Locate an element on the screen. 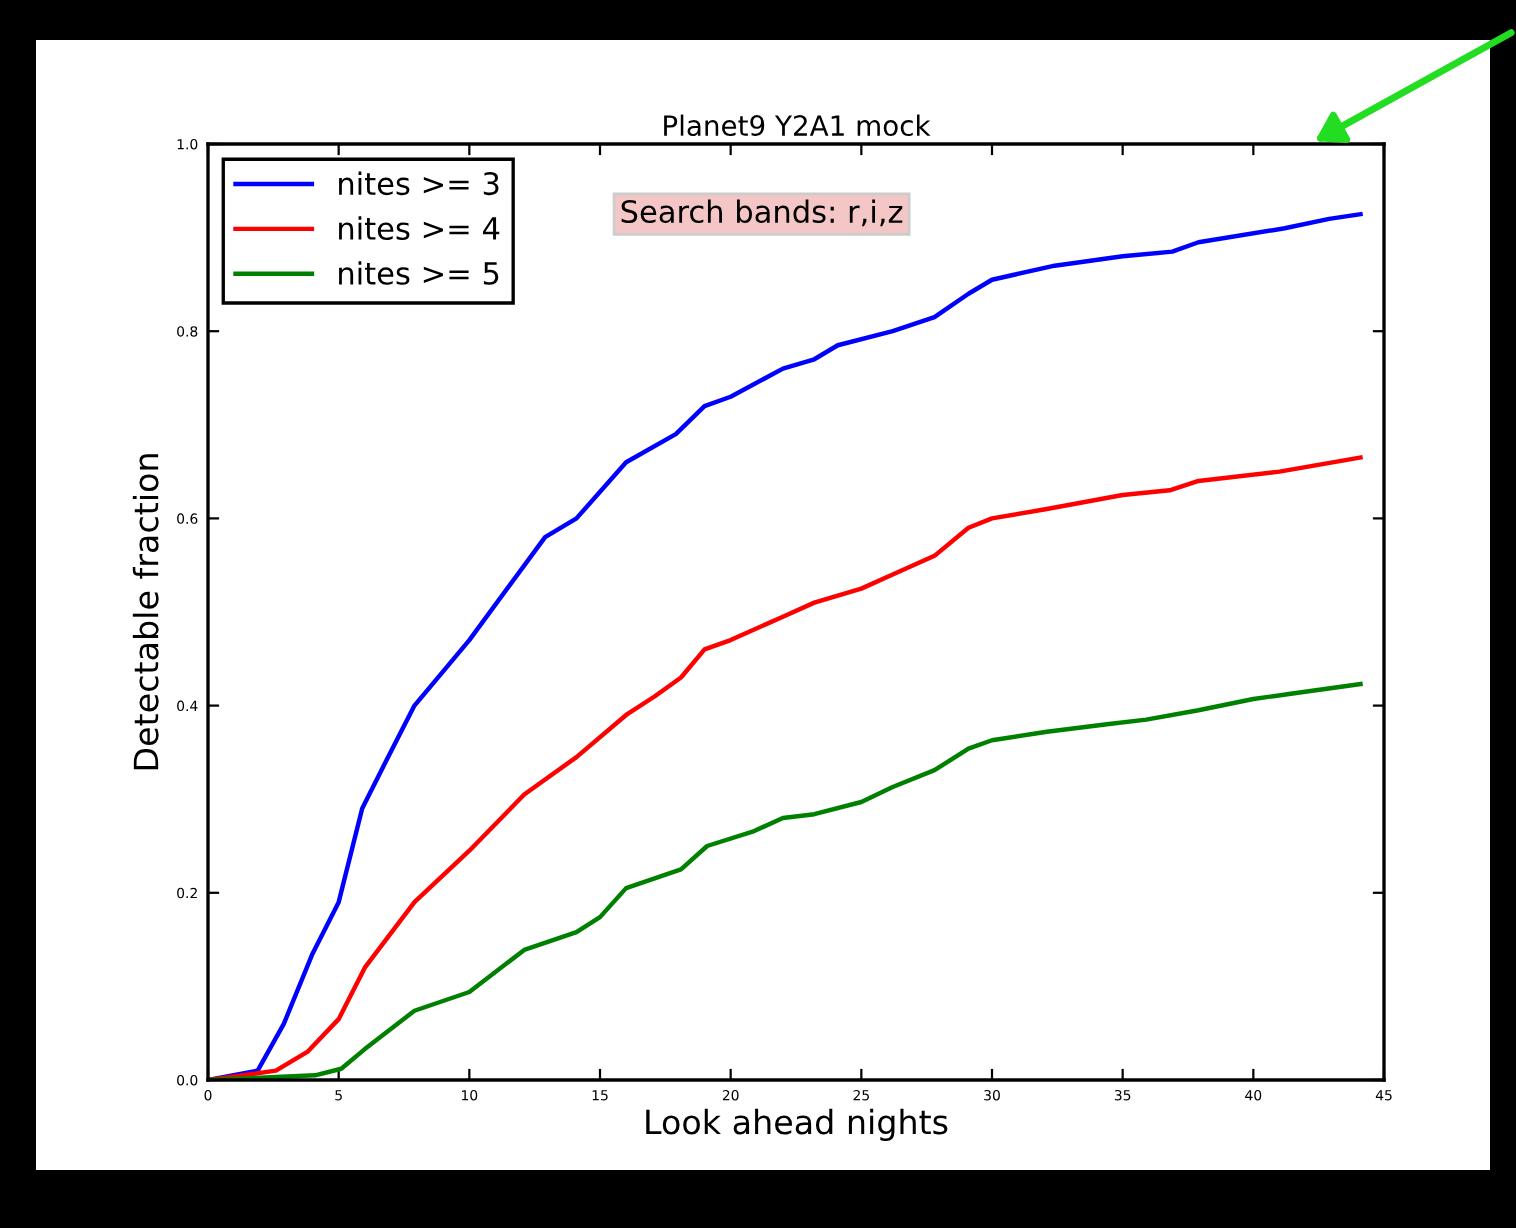 The width and height of the screenshot is (1516, 1228). chart-title: Planet9 Y2A1 mock is located at coordinates (797, 125).